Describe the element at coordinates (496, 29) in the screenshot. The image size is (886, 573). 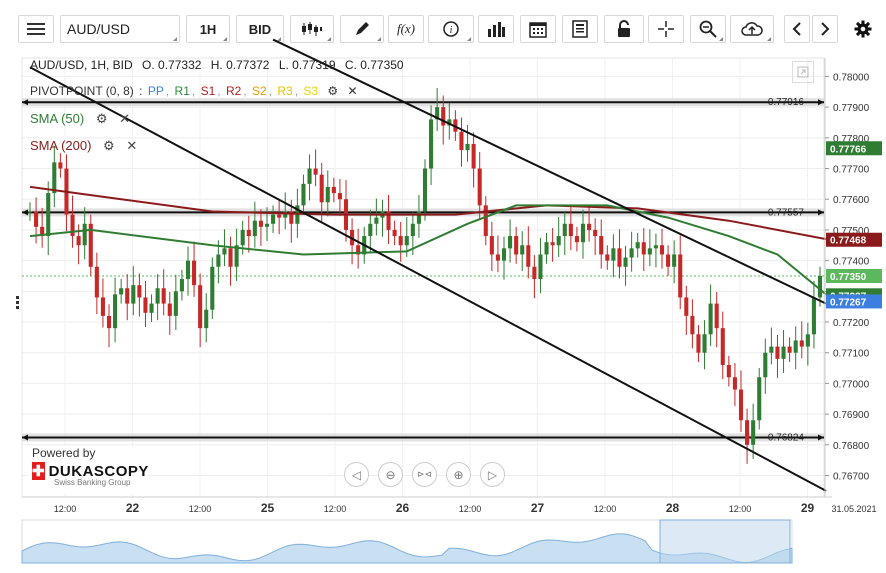
I see `volume-button` at that location.